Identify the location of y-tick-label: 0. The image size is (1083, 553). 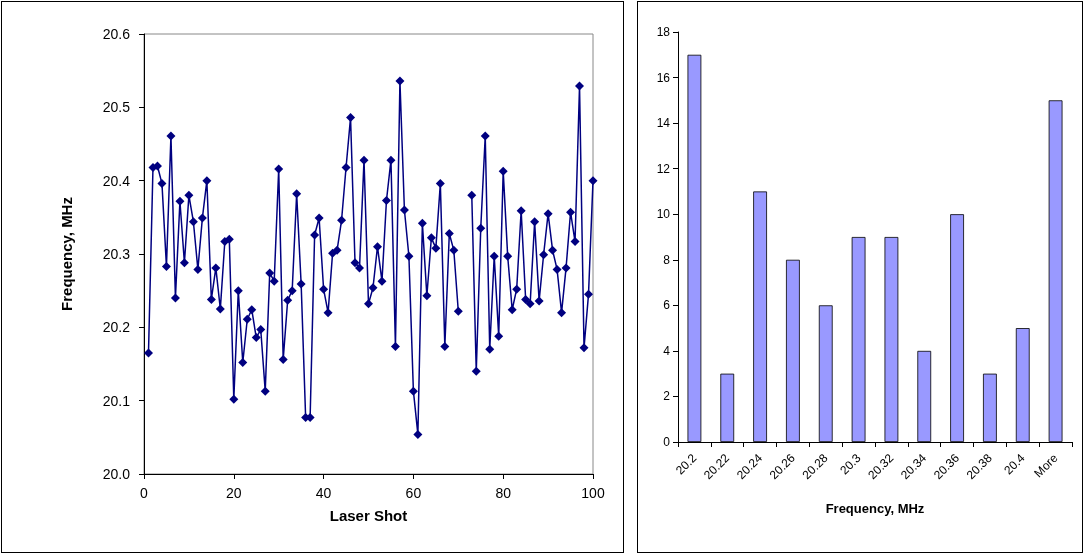
(667, 442).